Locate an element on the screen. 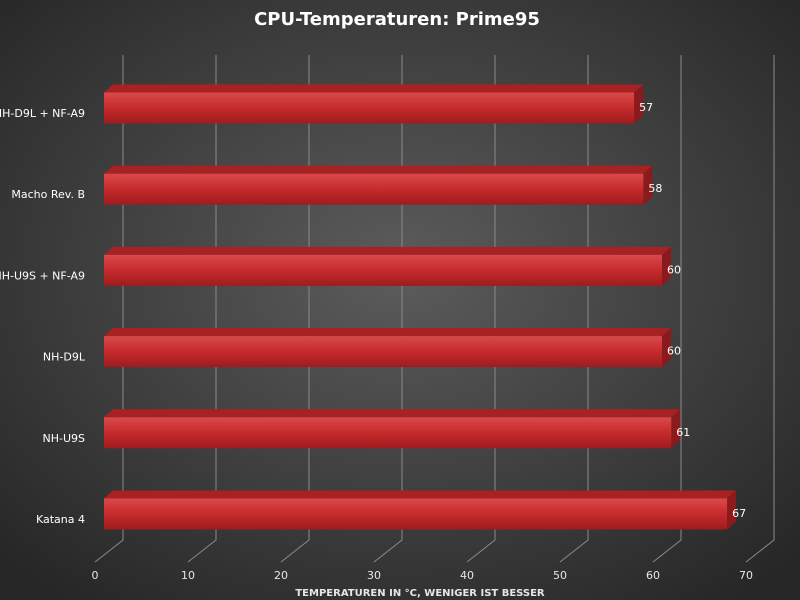  chart-title: CPU-Temperaturen: Prime95 is located at coordinates (397, 19).